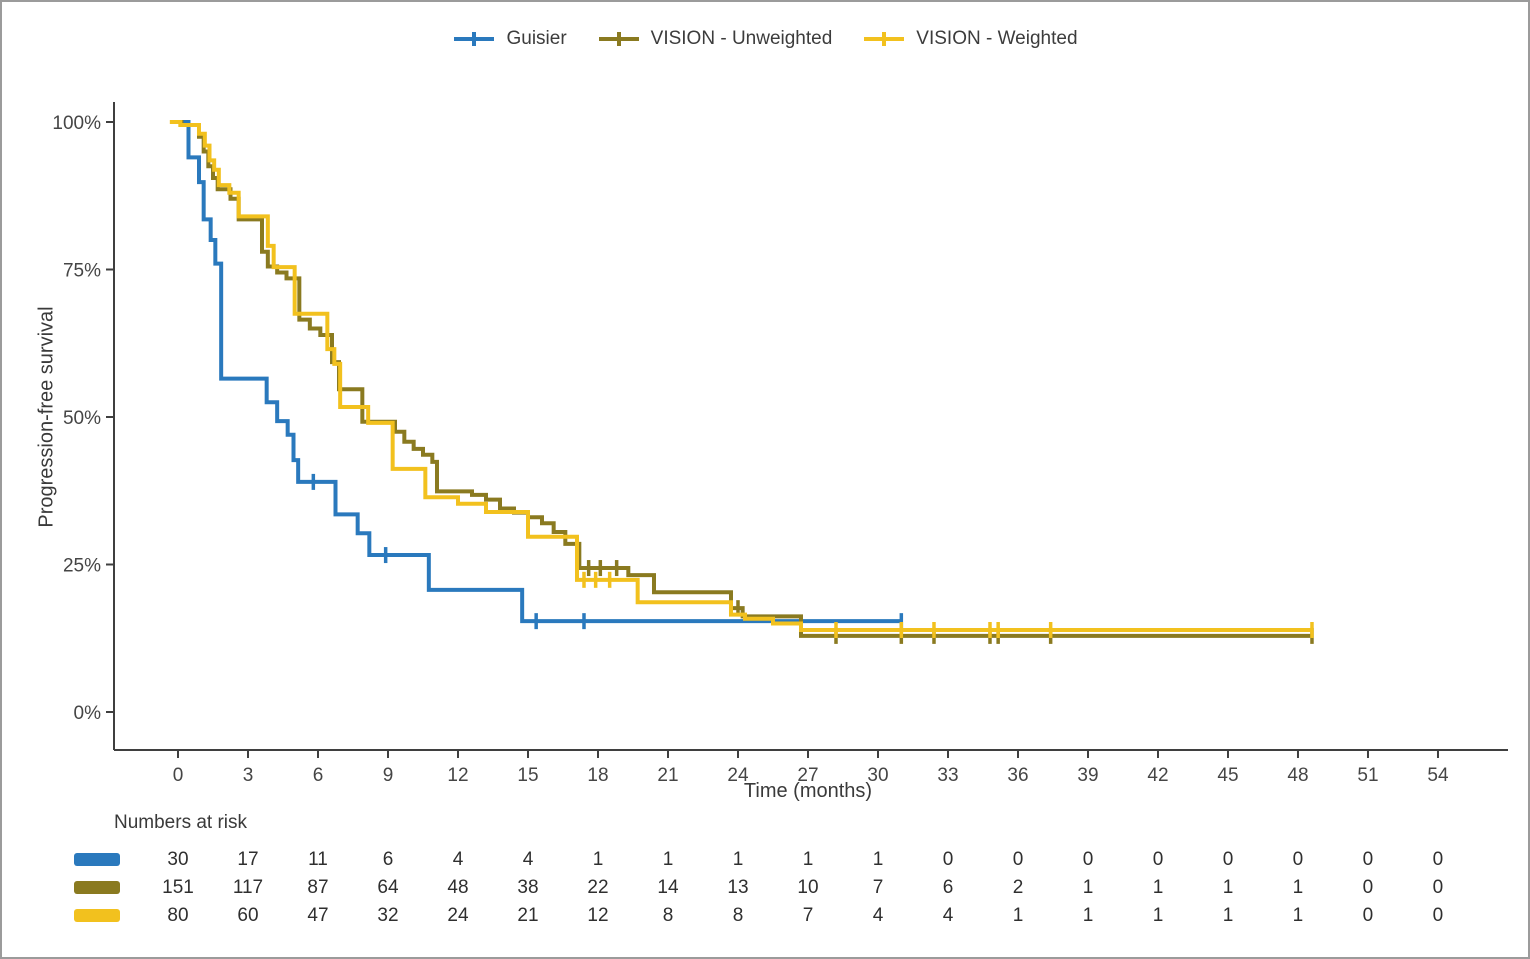 The width and height of the screenshot is (1530, 959). I want to click on legend-item-vision-unweighted: VISION - Unweighted, so click(715, 39).